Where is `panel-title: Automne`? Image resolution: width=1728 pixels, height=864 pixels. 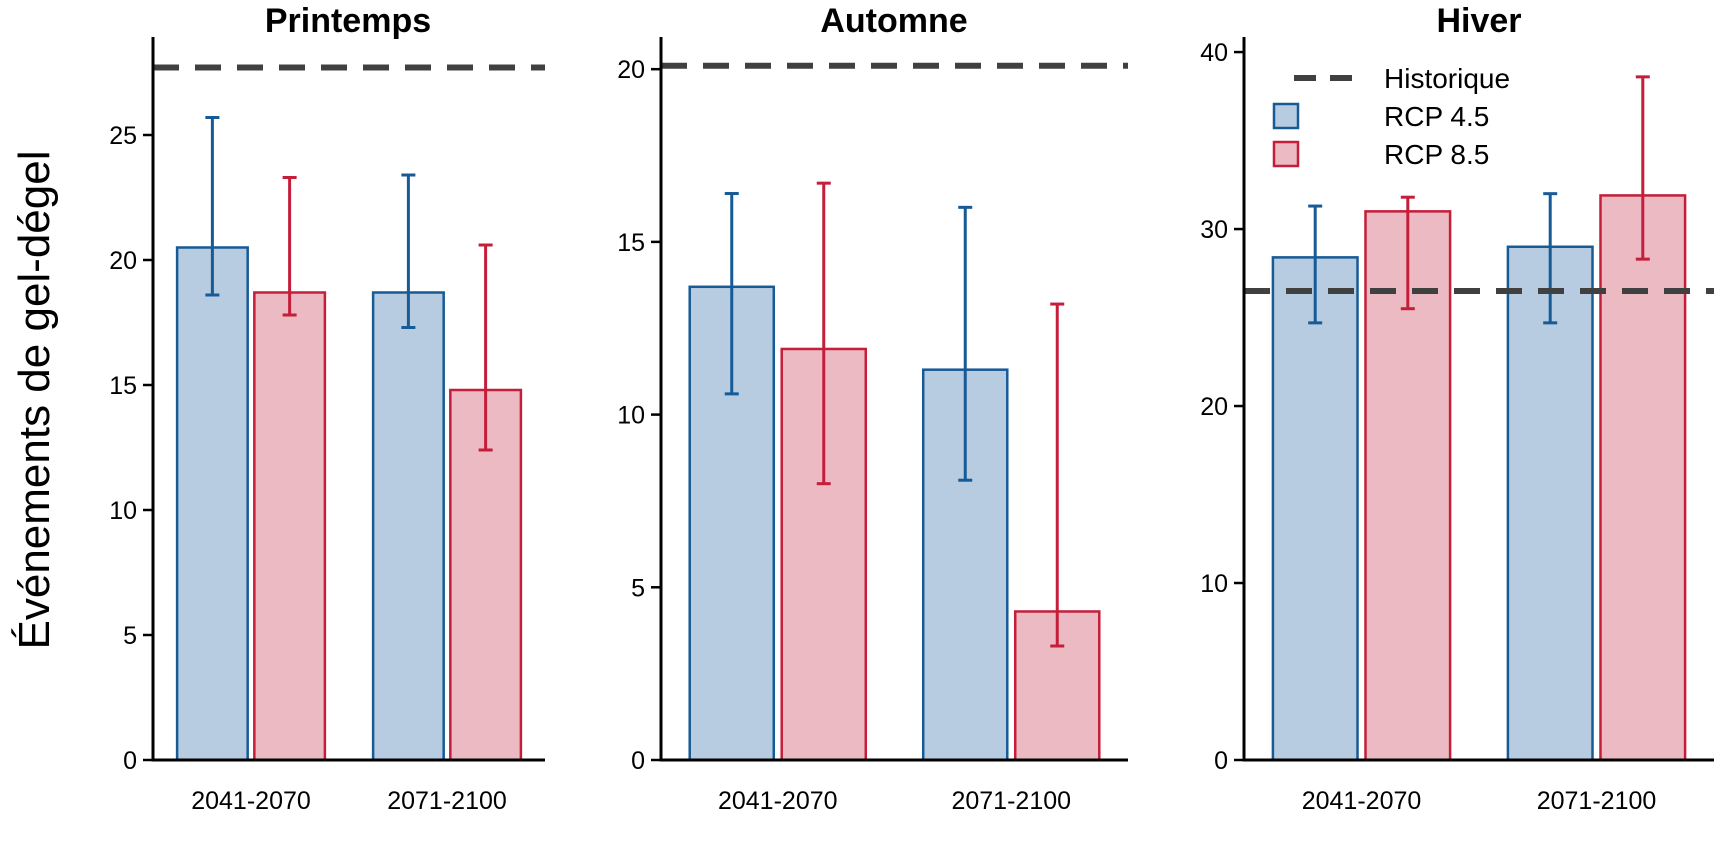
panel-title: Automne is located at coordinates (893, 21).